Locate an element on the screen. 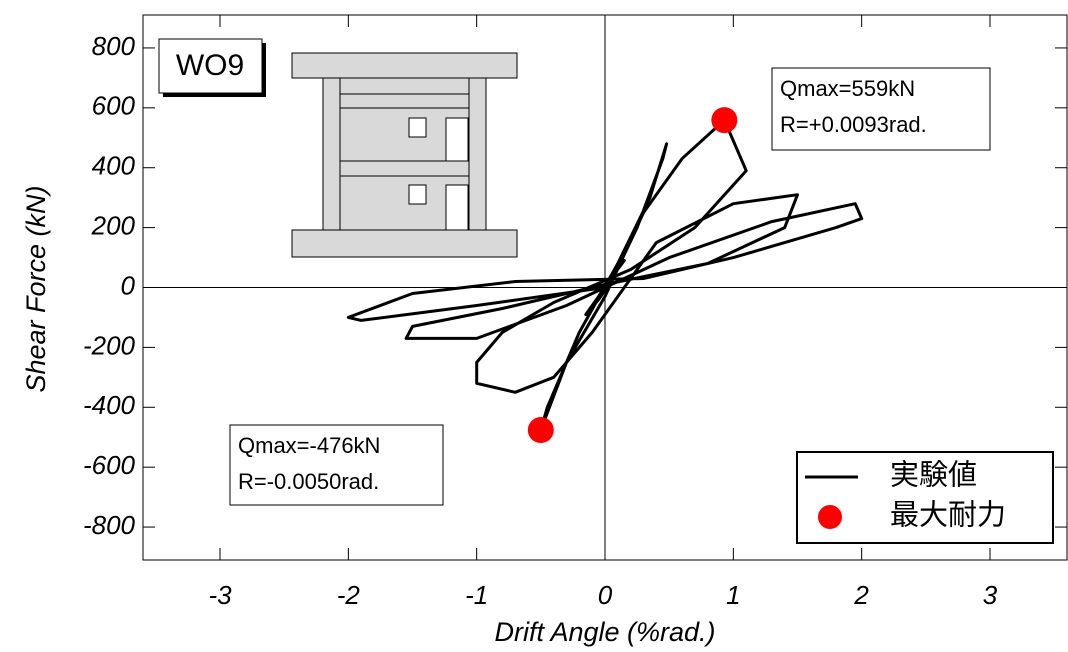  y-tick-label: 0 is located at coordinates (128, 285).